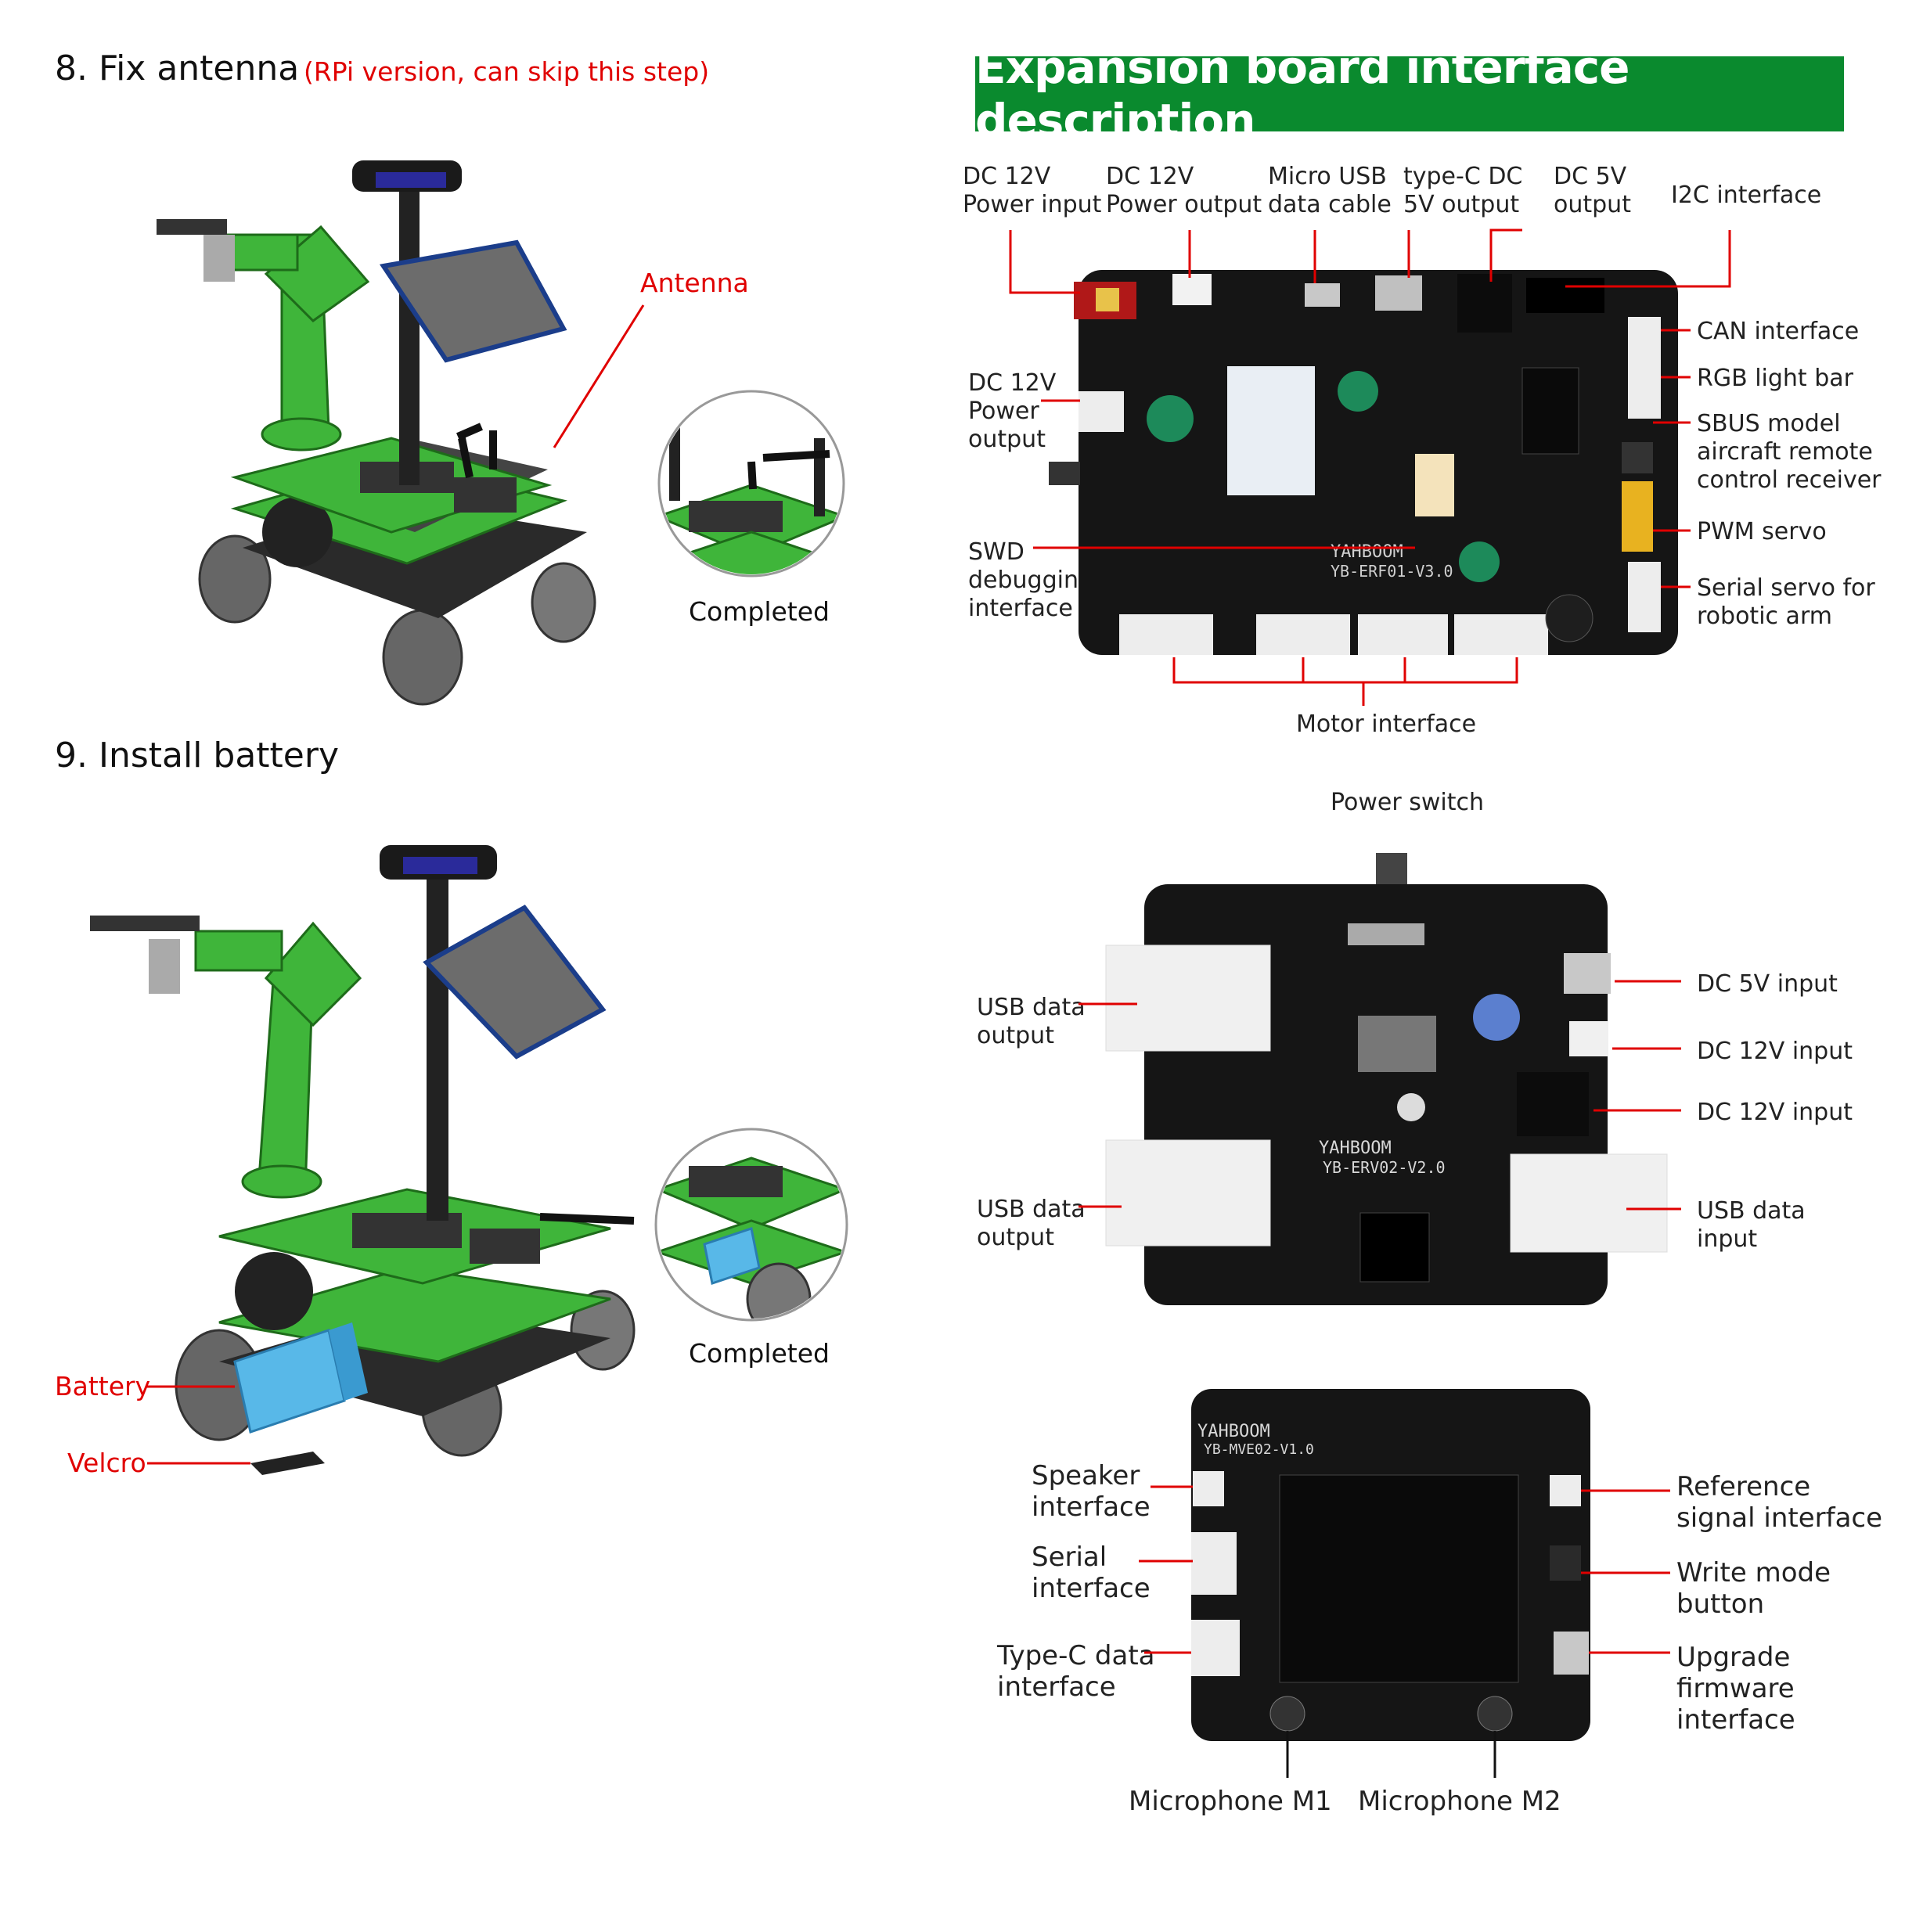 This screenshot has height=1932, width=1905. Describe the element at coordinates (1762, 531) in the screenshot. I see `label-pwm-servo: PWM servo` at that location.